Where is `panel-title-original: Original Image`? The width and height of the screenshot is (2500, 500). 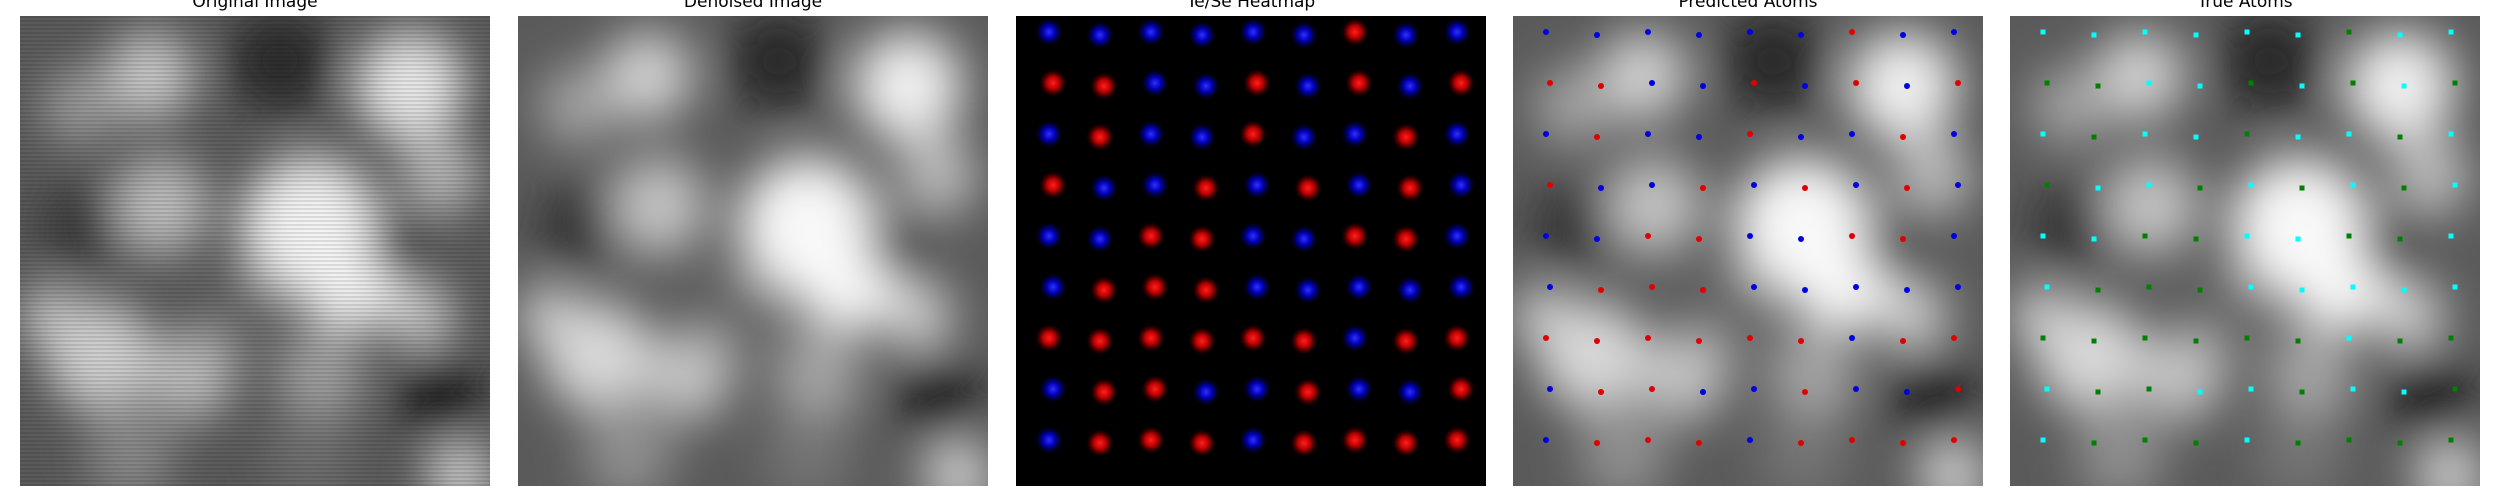
panel-title-original: Original Image is located at coordinates (255, 6).